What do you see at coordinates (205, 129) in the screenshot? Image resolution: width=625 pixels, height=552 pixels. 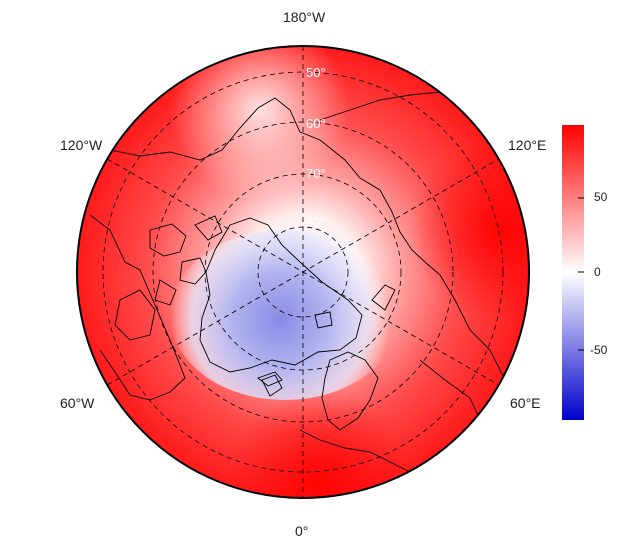 I see `alaska-coast` at bounding box center [205, 129].